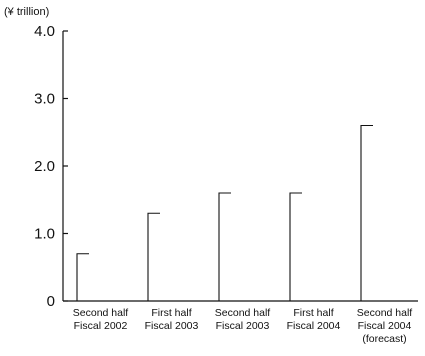 This screenshot has height=356, width=425. What do you see at coordinates (44, 166) in the screenshot?
I see `y-tick-label: 2.0` at bounding box center [44, 166].